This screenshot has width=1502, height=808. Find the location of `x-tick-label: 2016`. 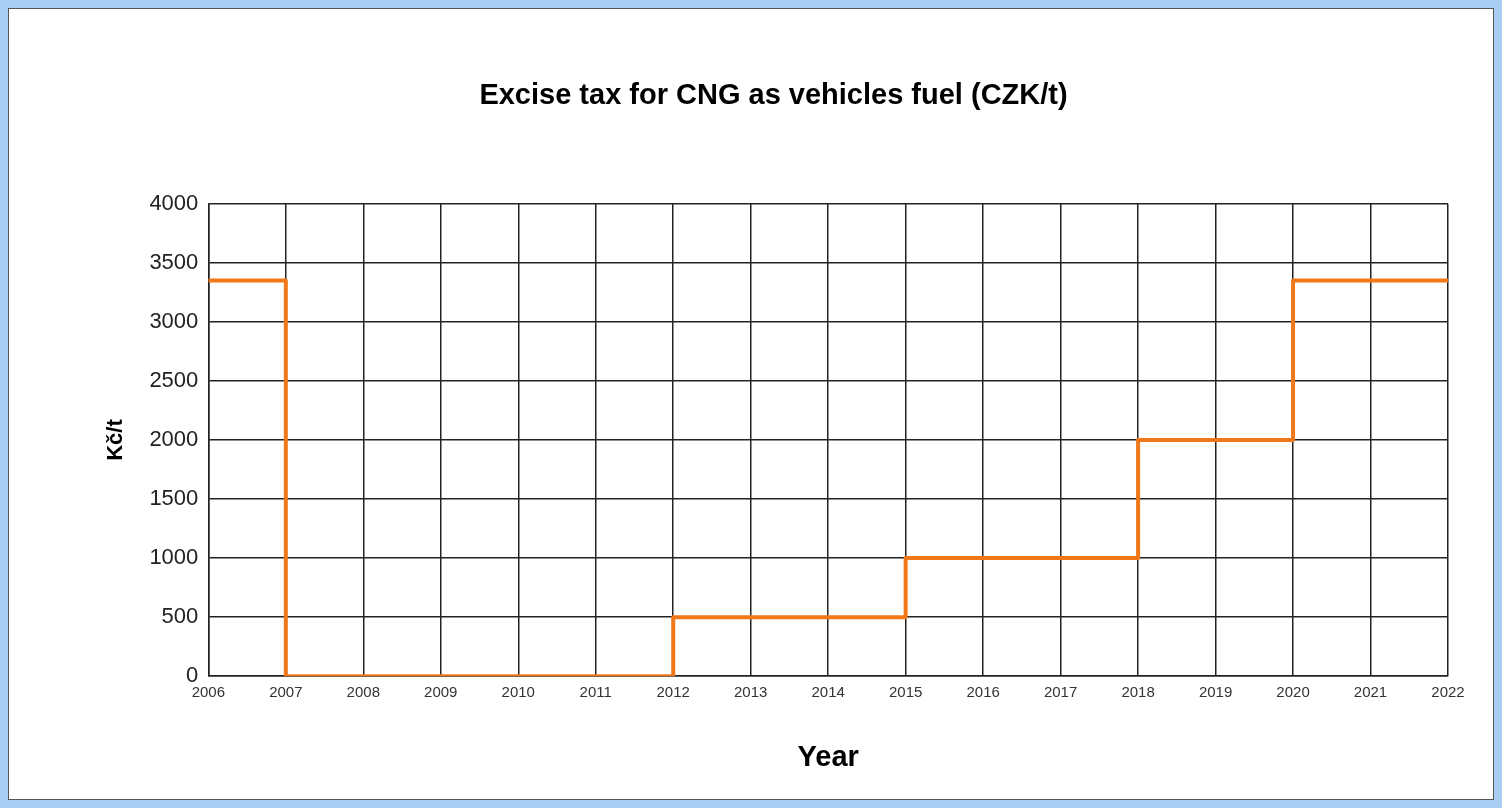

x-tick-label: 2016 is located at coordinates (983, 692).